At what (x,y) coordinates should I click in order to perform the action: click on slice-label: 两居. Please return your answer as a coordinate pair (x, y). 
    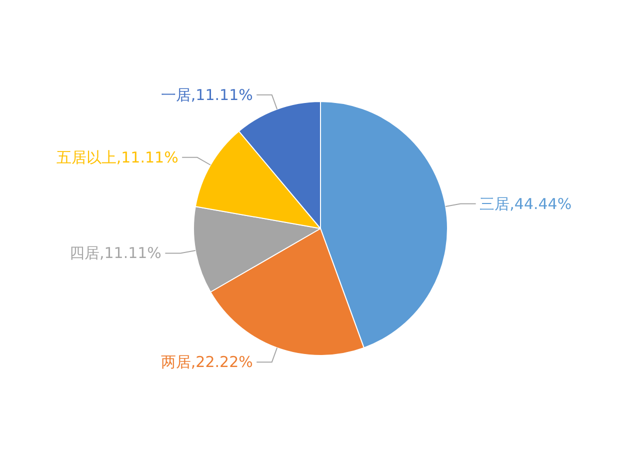
    Looking at the image, I should click on (175, 362).